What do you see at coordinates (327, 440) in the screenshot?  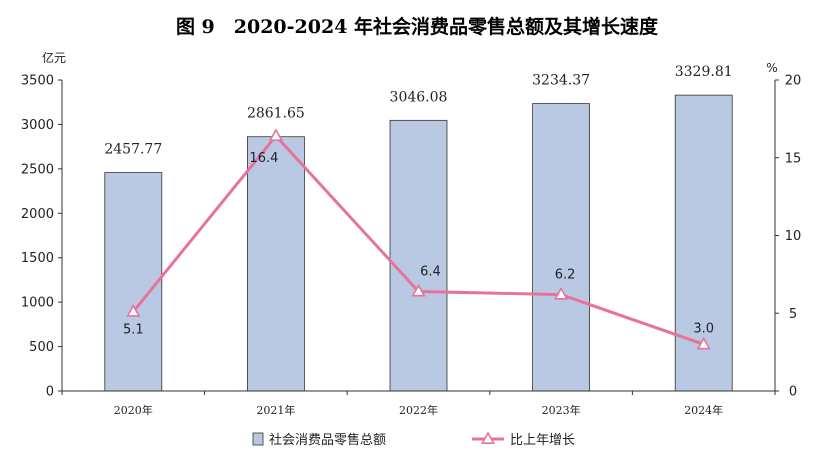 I see `legend-bar-label: 社会消费品零售总额` at bounding box center [327, 440].